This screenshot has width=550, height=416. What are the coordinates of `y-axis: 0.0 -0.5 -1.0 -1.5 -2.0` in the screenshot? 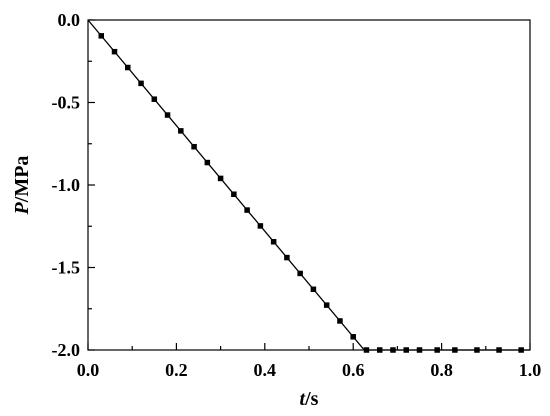 It's located at (73, 185).